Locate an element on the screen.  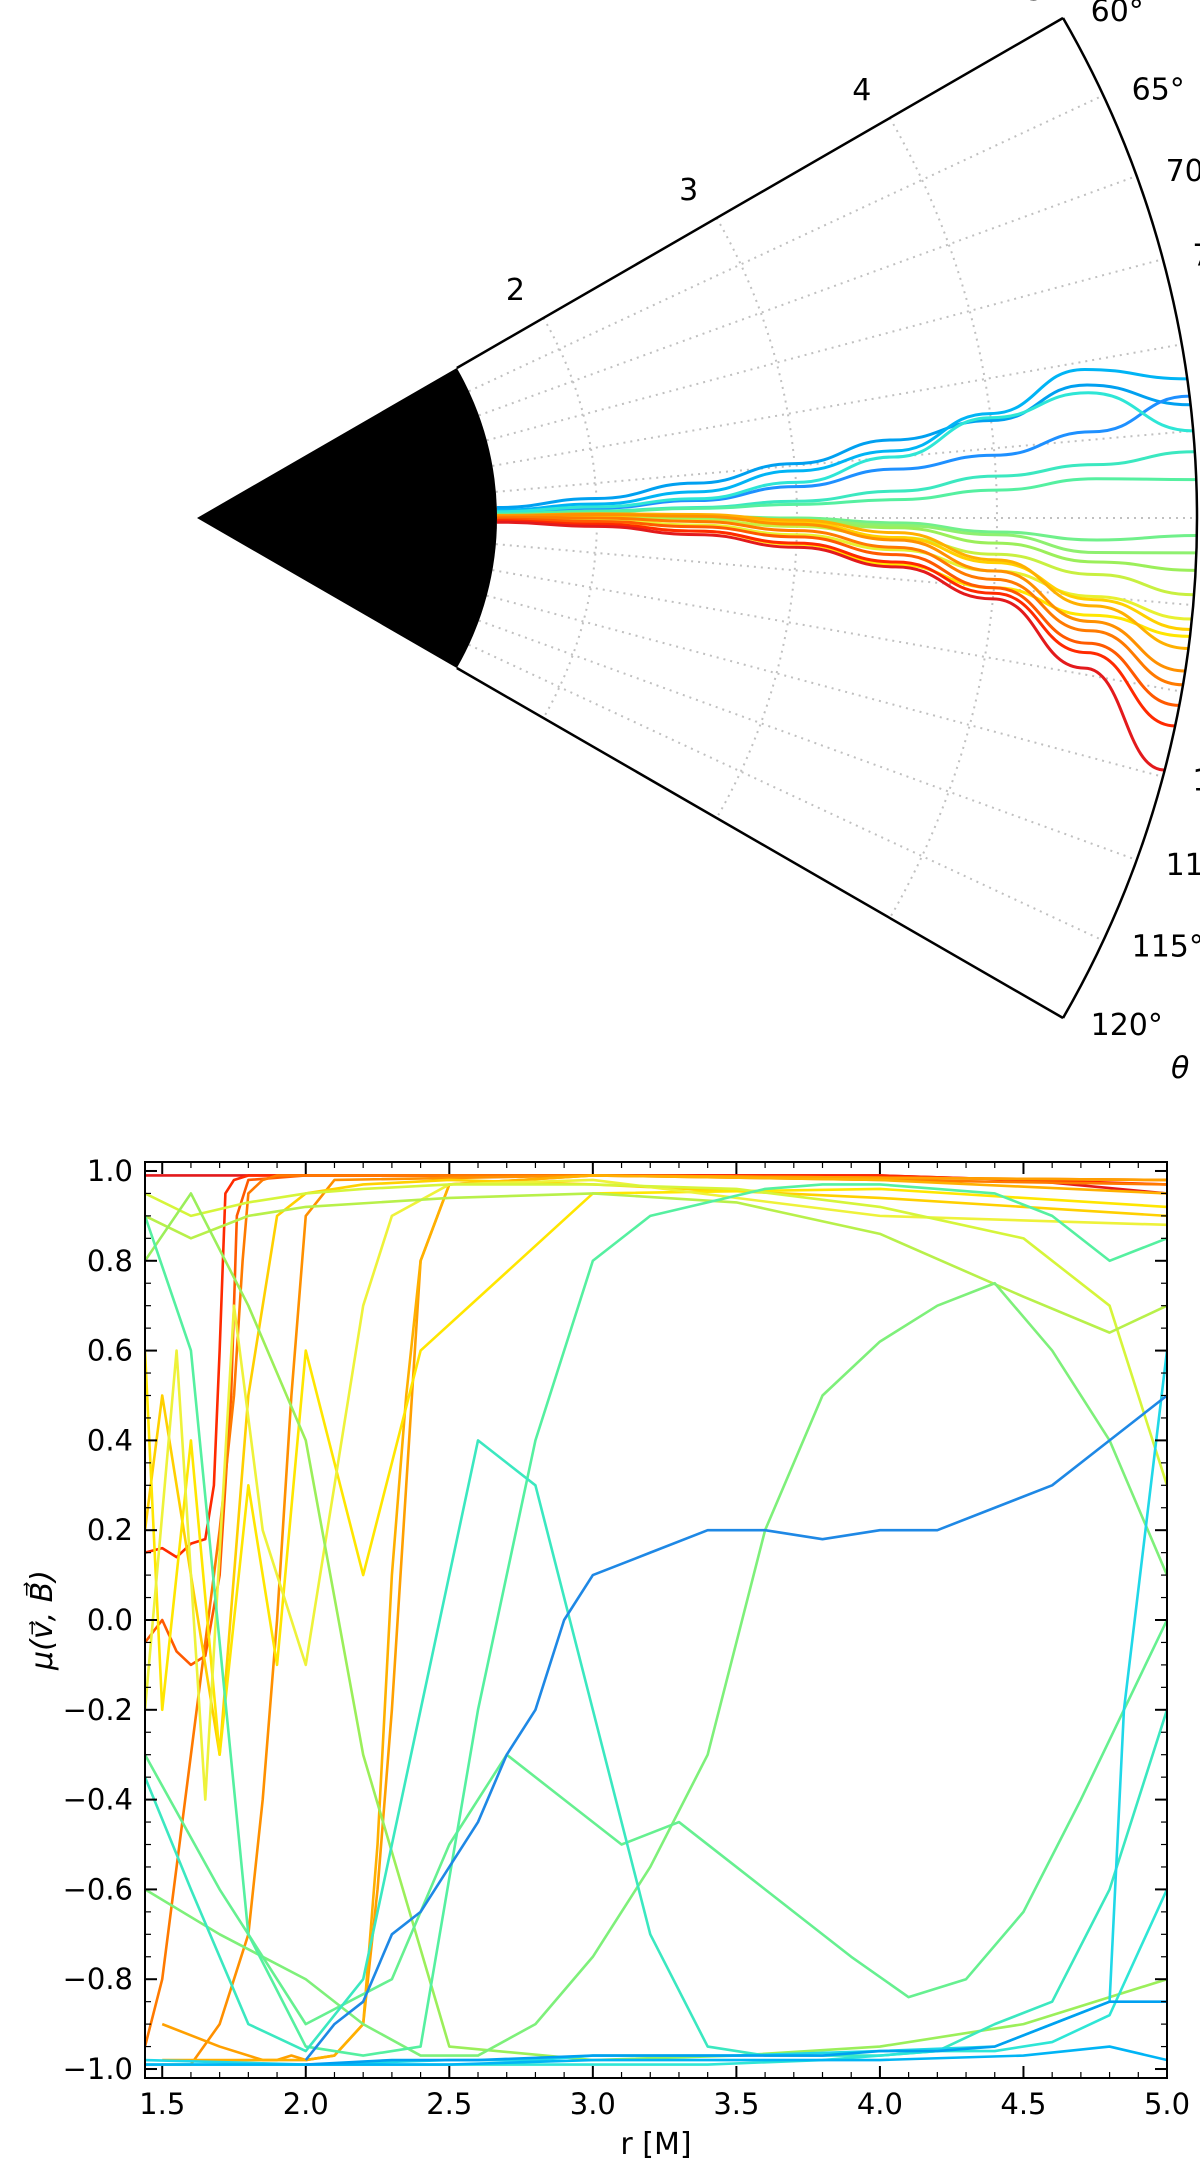
theta-tick-label: 105° is located at coordinates (1196, 780).